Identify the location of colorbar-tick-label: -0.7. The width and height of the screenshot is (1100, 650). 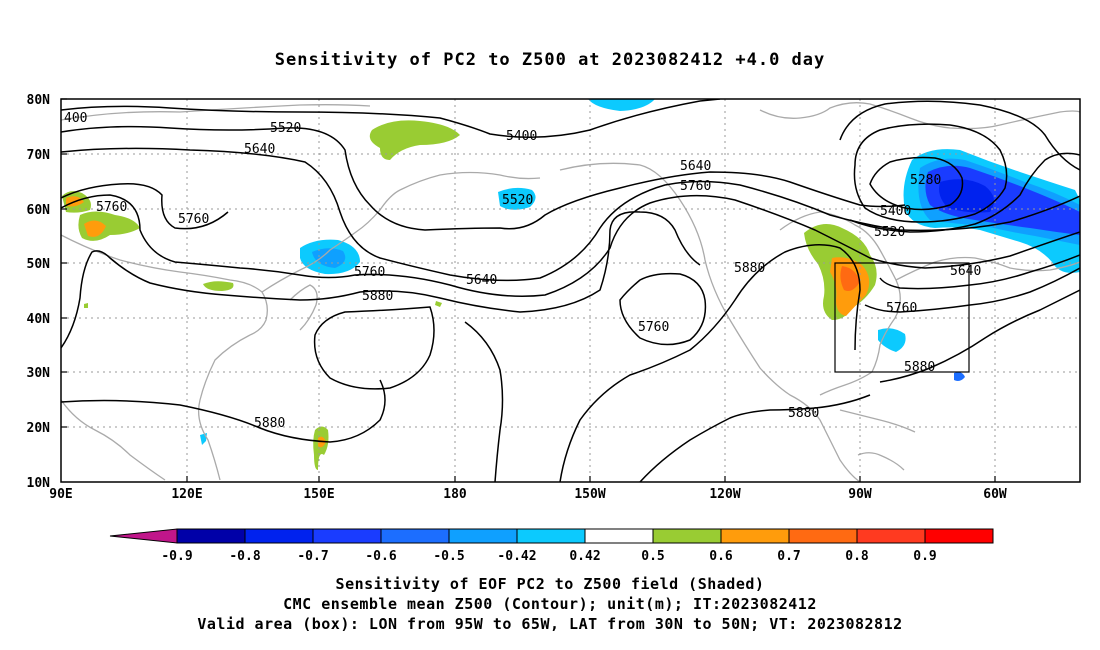
(312, 556).